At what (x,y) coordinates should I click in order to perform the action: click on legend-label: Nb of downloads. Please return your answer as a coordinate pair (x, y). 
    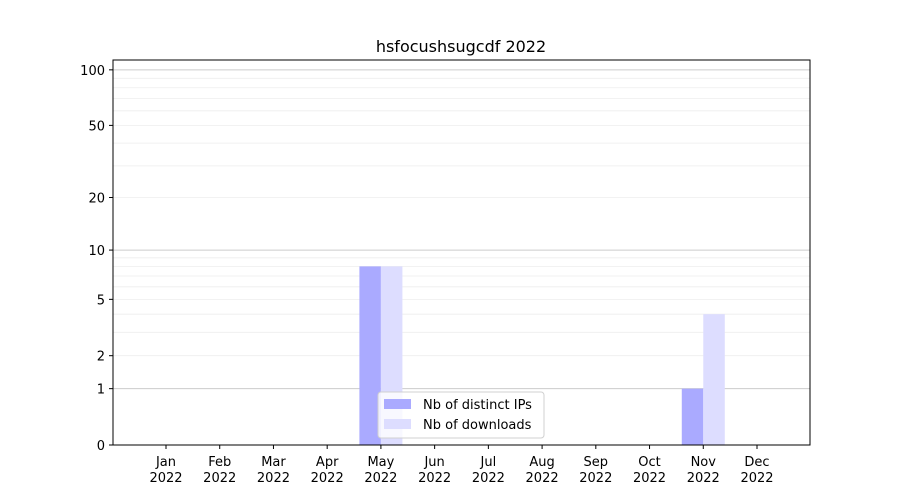
    Looking at the image, I should click on (477, 425).